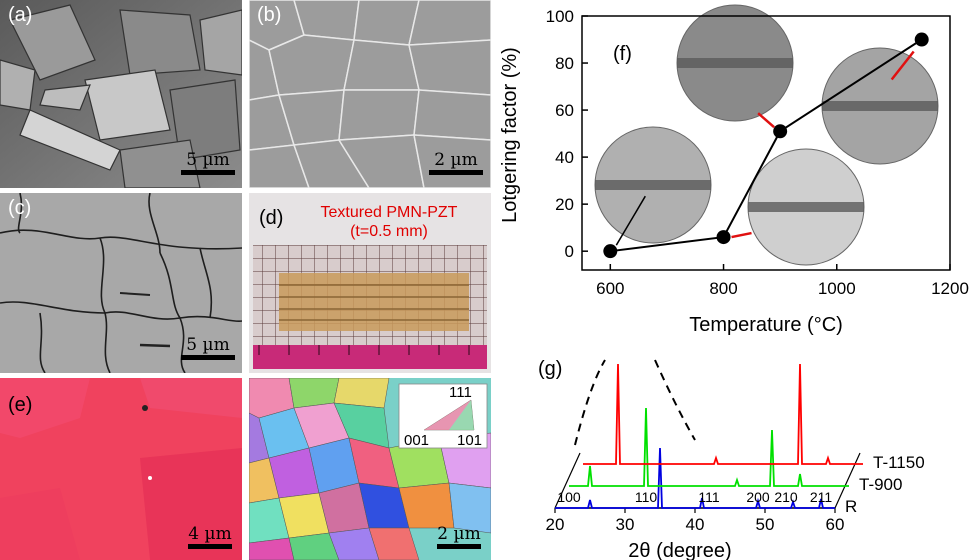 The image size is (970, 560). Describe the element at coordinates (564, 204) in the screenshot. I see `chart-f-ytick-label: 20` at that location.